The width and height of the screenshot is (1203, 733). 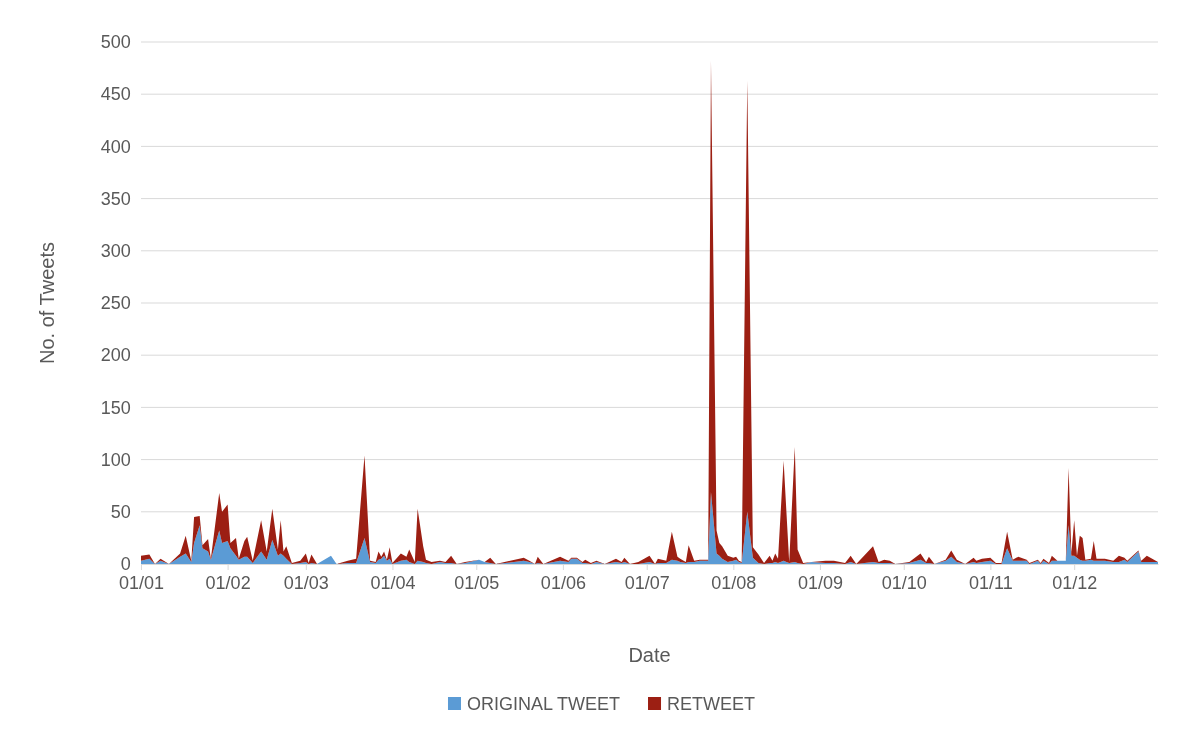 I want to click on y-tick-label: 0, so click(x=125, y=564).